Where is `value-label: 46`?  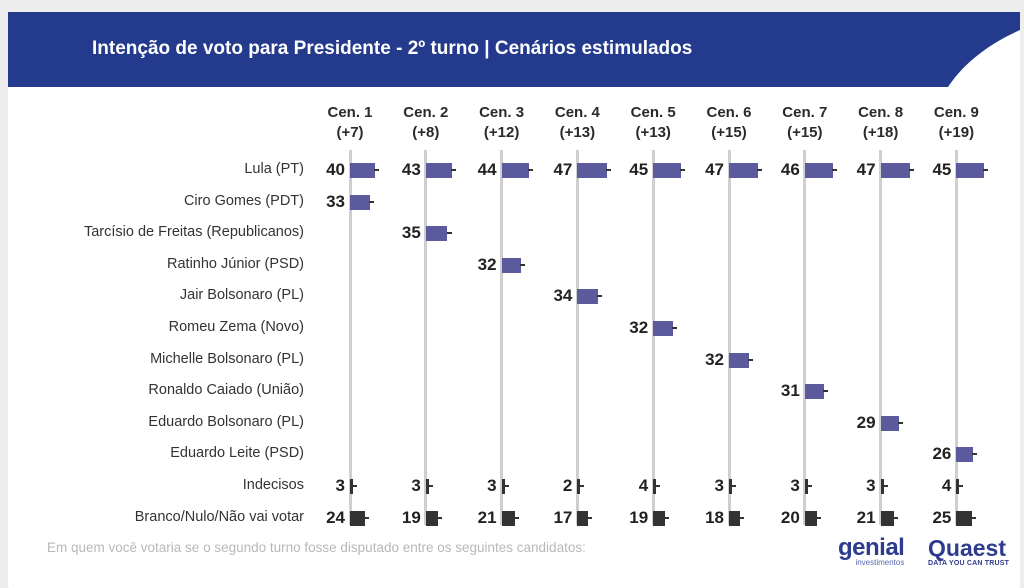 value-label: 46 is located at coordinates (790, 169).